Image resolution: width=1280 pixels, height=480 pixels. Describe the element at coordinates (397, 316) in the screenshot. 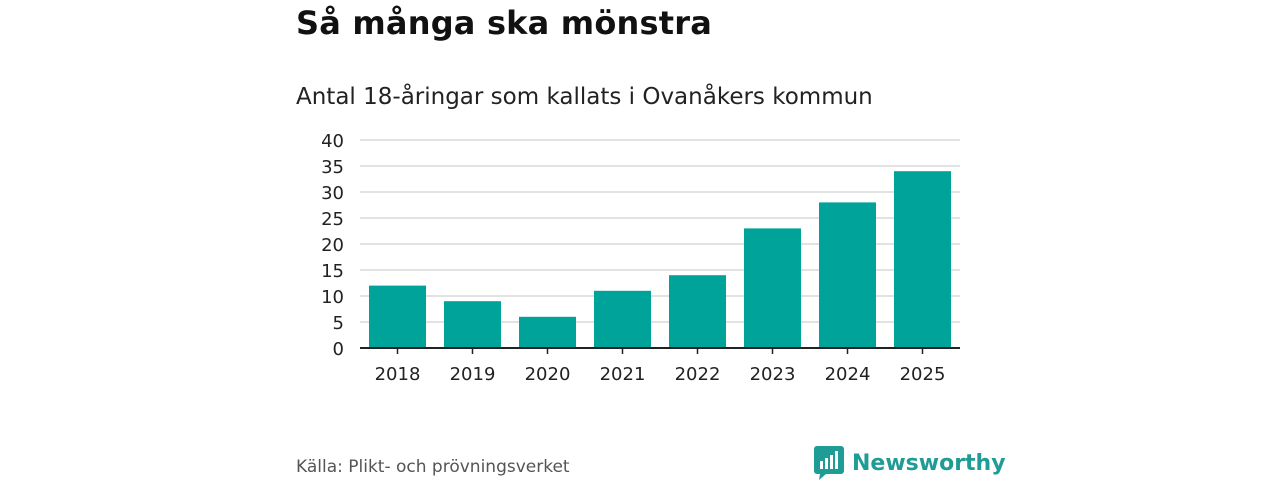

I see `bar-2018` at that location.